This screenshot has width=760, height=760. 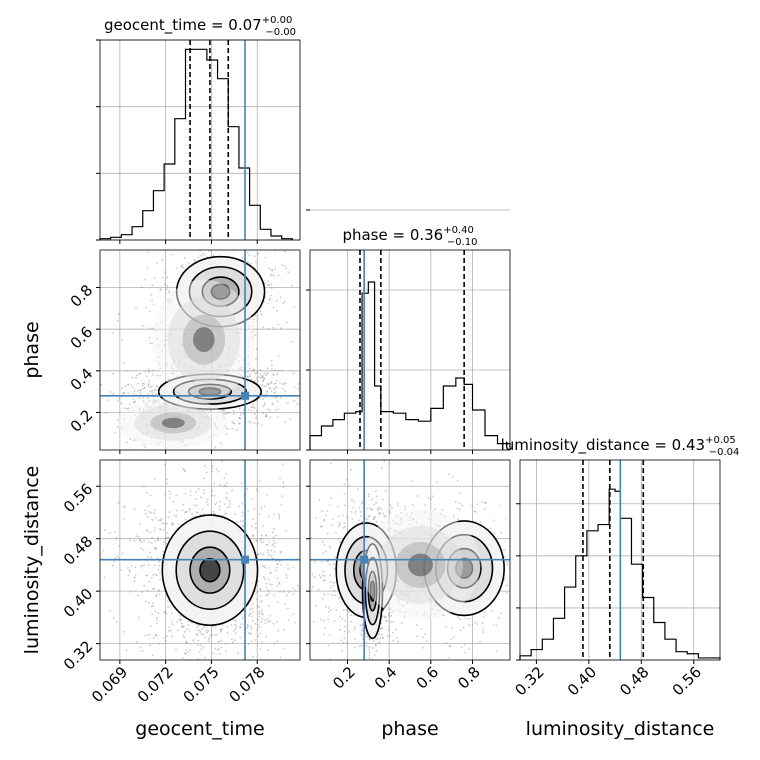 I want to click on x-tick-label: 0.4, so click(x=386, y=678).